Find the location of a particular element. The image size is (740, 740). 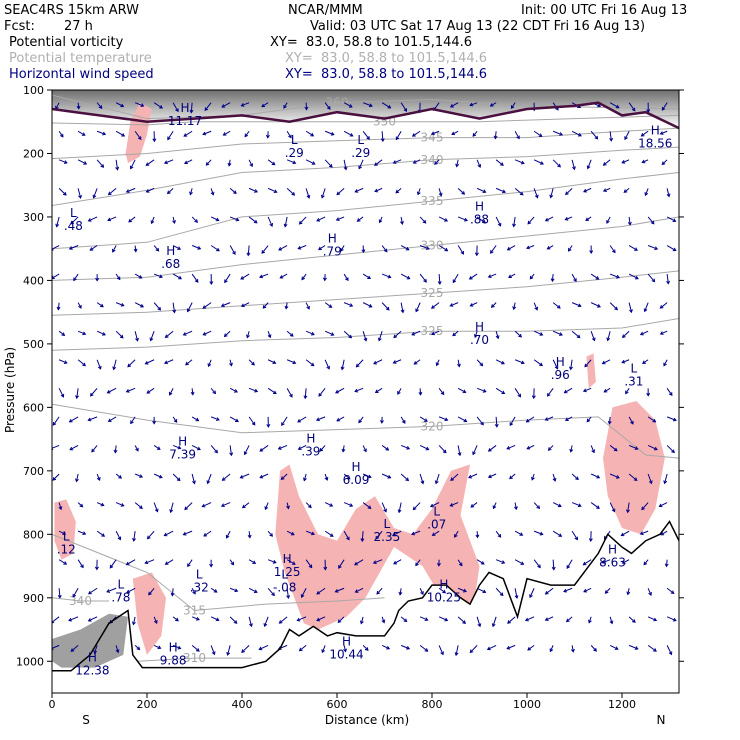

extremum-value: 6.09 is located at coordinates (356, 480).